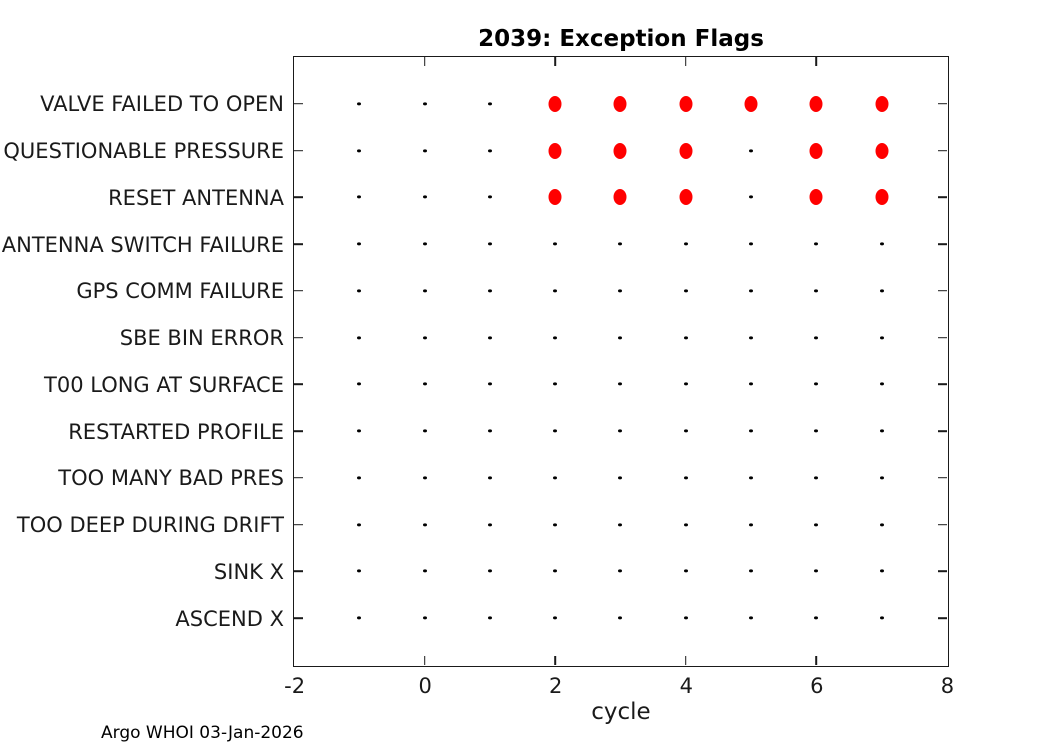 This screenshot has width=1050, height=750. I want to click on y-tick-label: ANTENNA SWITCH FAILURE, so click(142, 244).